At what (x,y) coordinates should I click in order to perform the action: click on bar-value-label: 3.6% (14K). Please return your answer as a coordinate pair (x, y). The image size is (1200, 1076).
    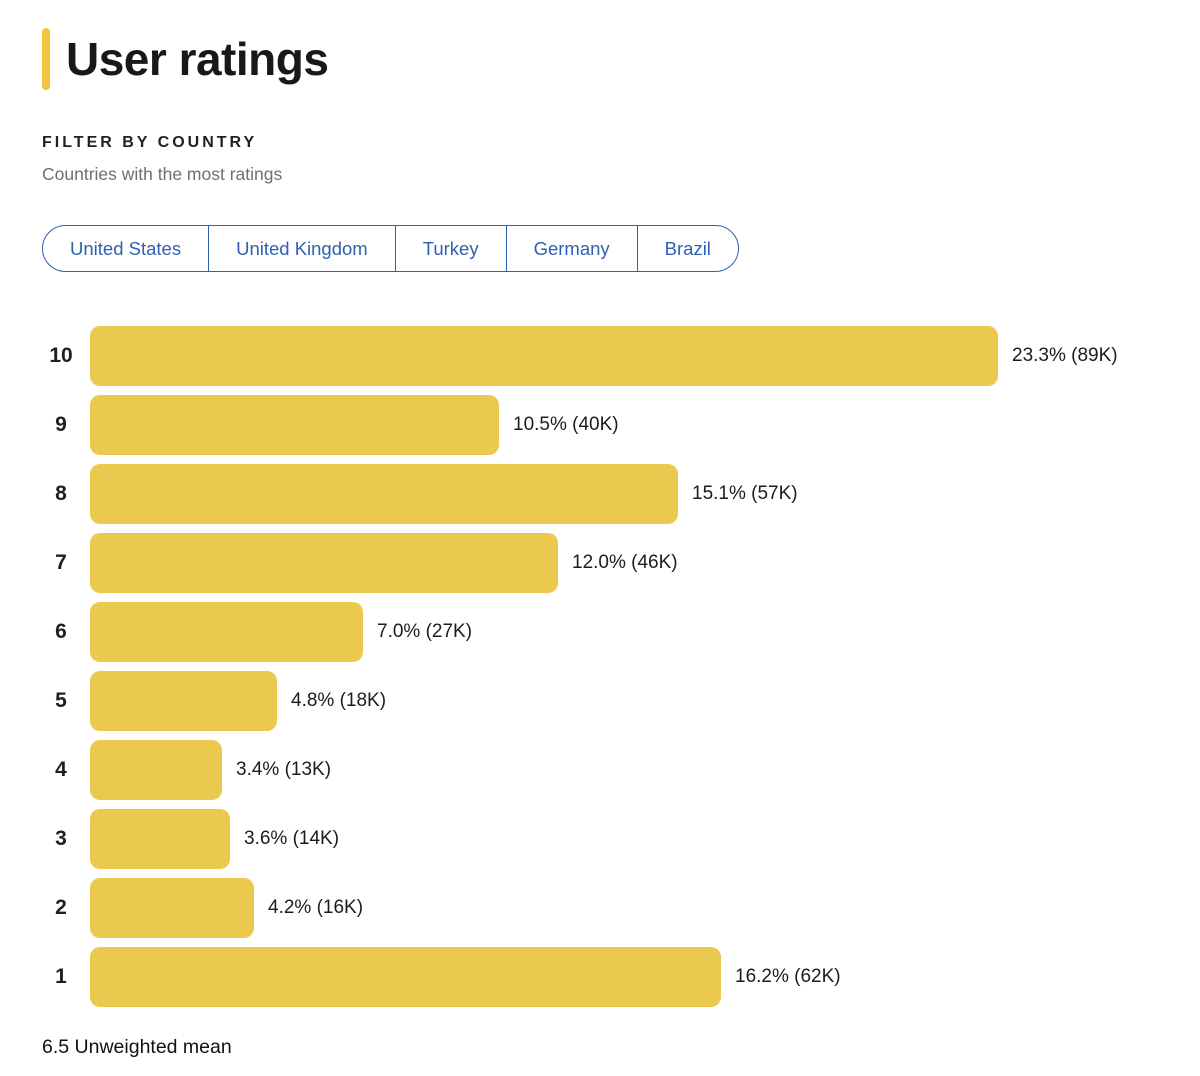
    Looking at the image, I should click on (292, 839).